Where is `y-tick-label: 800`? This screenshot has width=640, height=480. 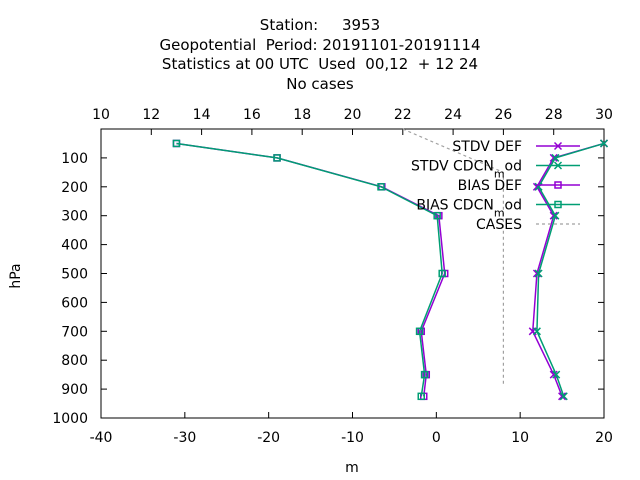 y-tick-label: 800 is located at coordinates (74, 361).